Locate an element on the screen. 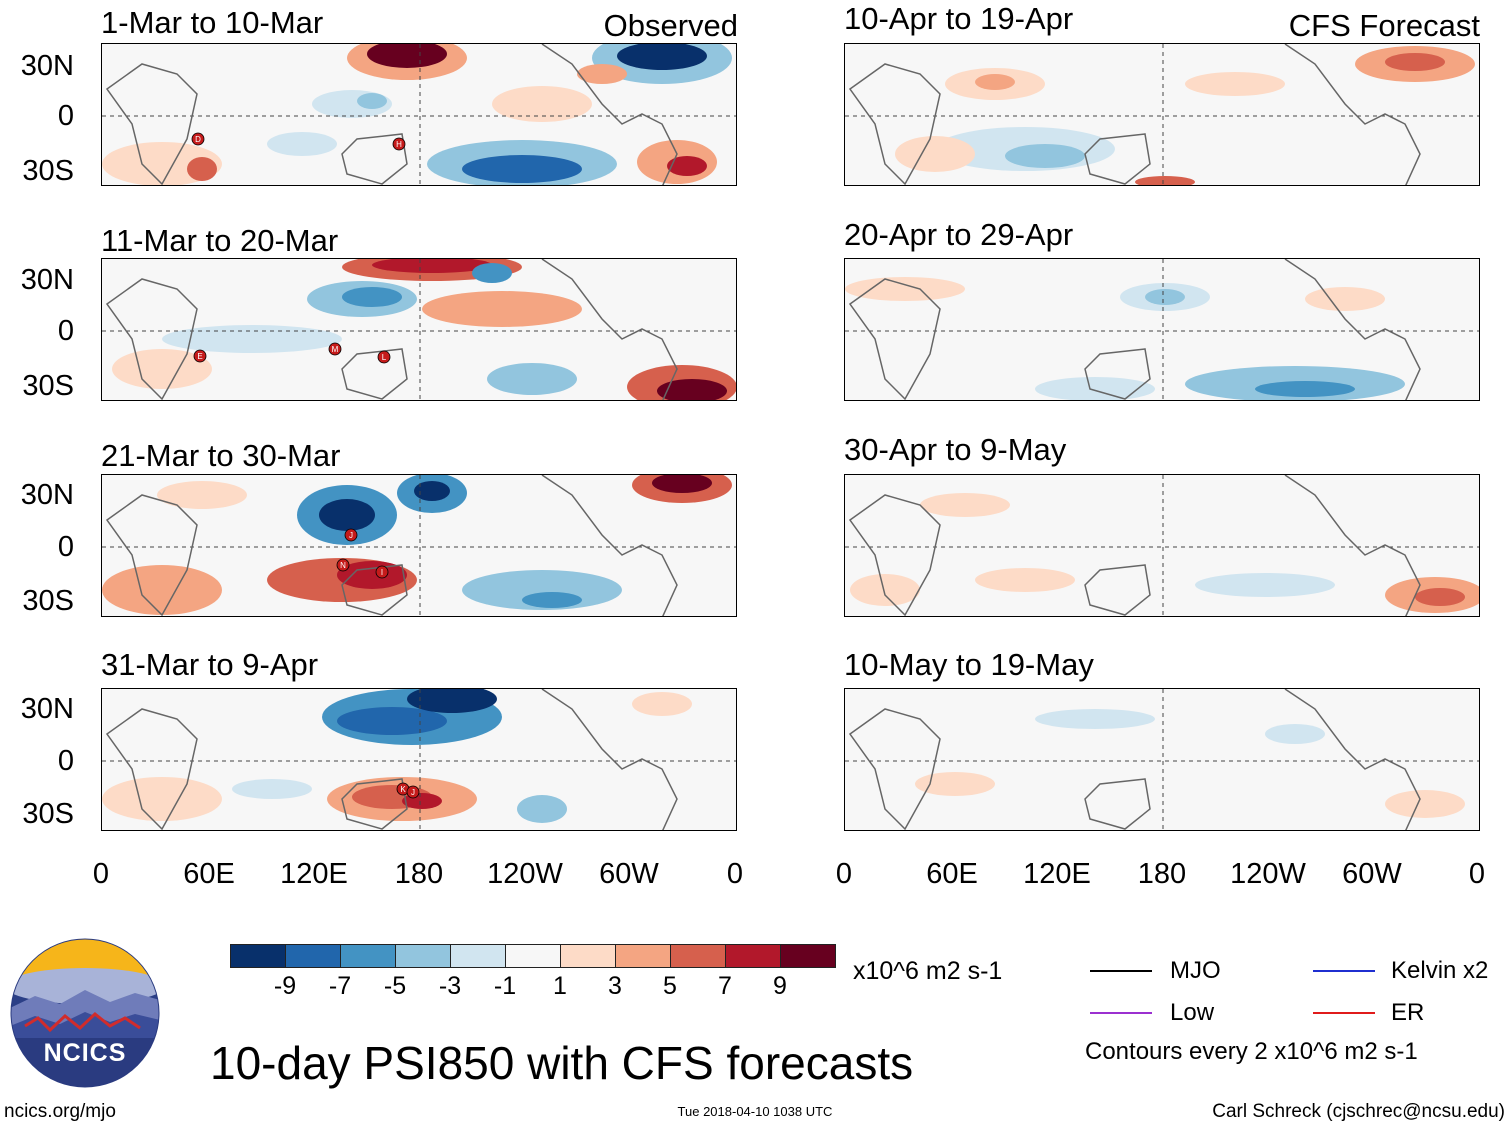 This screenshot has height=1127, width=1510. storm-label: H is located at coordinates (399, 144).